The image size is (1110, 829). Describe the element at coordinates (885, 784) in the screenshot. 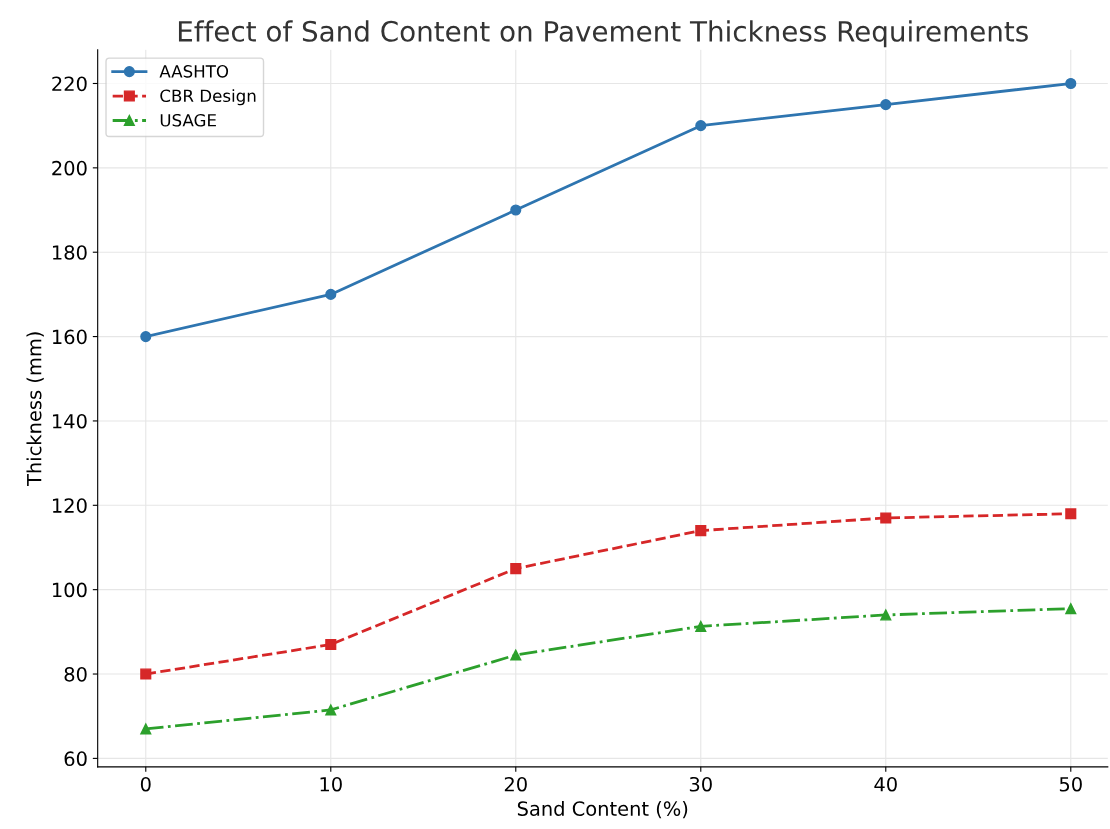

I see `x-tick-label: 40` at that location.